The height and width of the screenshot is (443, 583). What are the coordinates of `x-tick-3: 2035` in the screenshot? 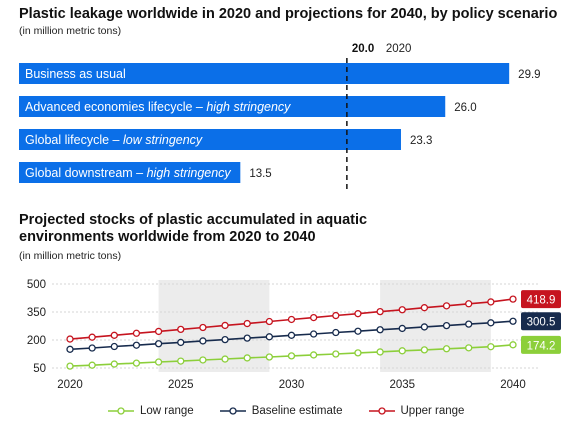 It's located at (402, 385).